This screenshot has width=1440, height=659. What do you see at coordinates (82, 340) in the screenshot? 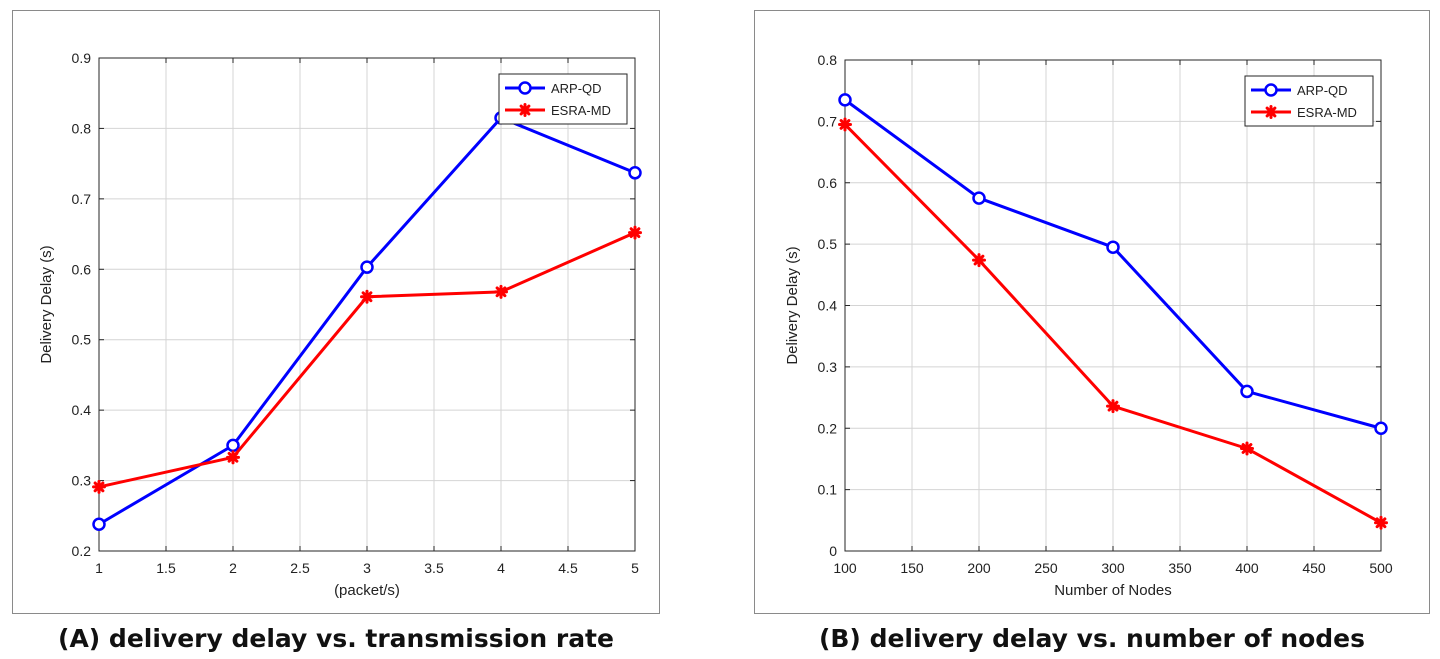
I see `chart-a-y-tick-label: 0.5` at bounding box center [82, 340].